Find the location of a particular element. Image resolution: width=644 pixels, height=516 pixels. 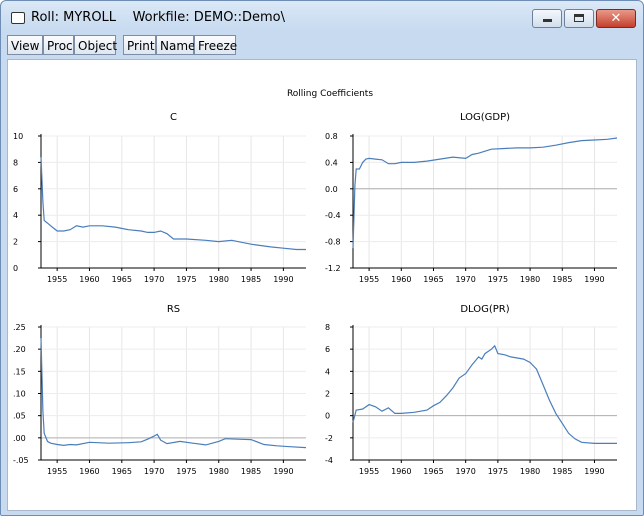

y-tick-label: 0.0 is located at coordinates (331, 189).